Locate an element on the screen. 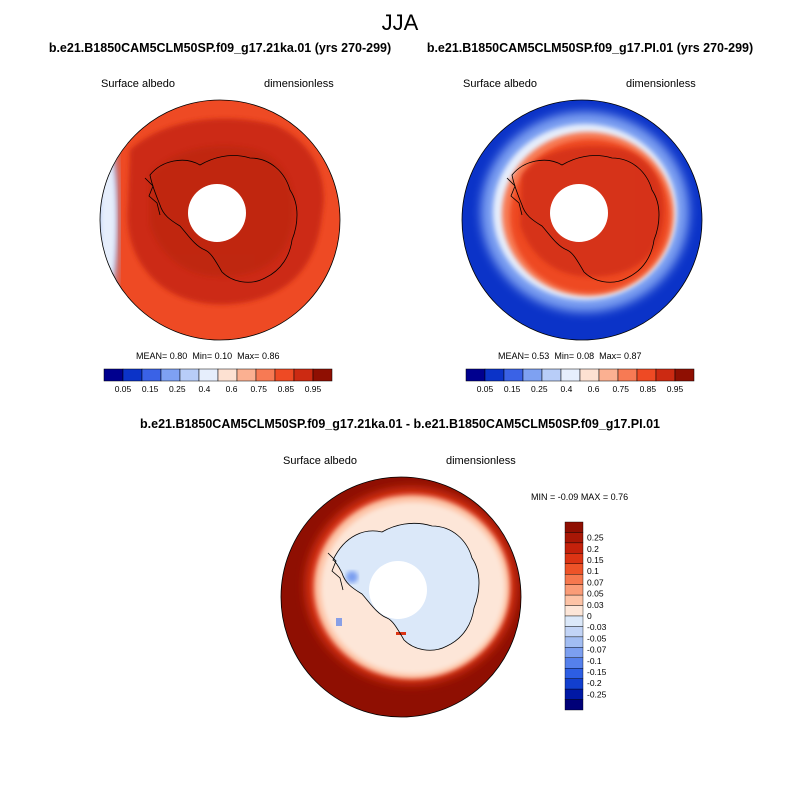 This screenshot has height=800, width=800. panel3-stats: MIN = -0.09 MAX = 0.76 is located at coordinates (579, 497).